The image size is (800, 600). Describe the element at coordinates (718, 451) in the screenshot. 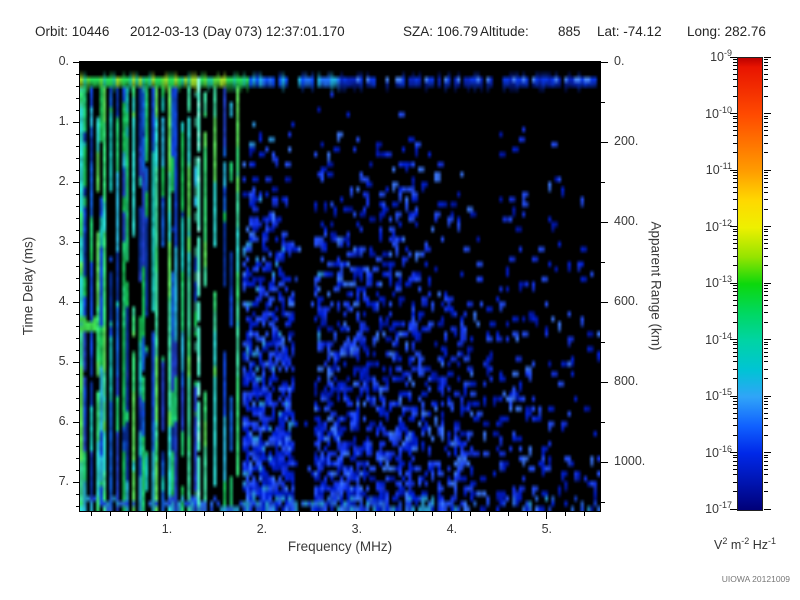

I see `colorbar-tick-label: 10-16` at that location.